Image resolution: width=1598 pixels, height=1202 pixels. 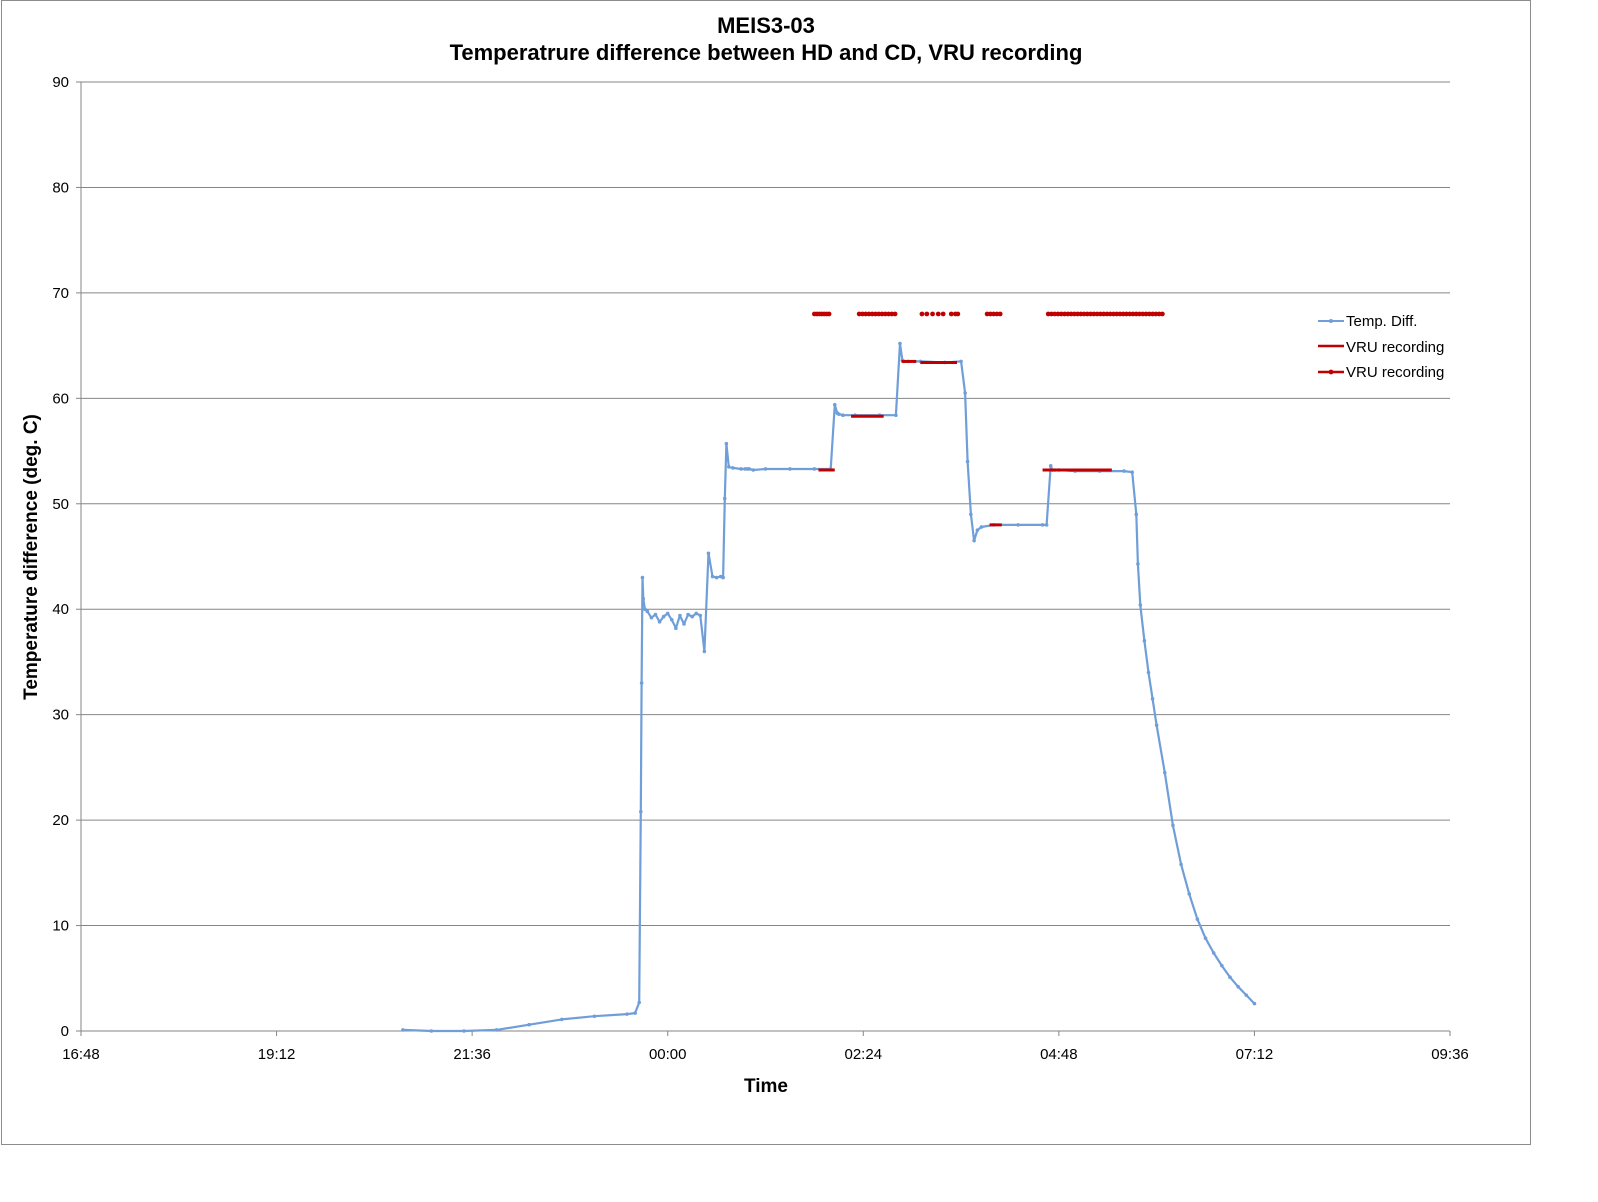 What do you see at coordinates (765, 1047) in the screenshot?
I see `x-axis-ticks: 16:48 19:12 21:36 00:00 02:24 04:48 07:12 09:36` at bounding box center [765, 1047].